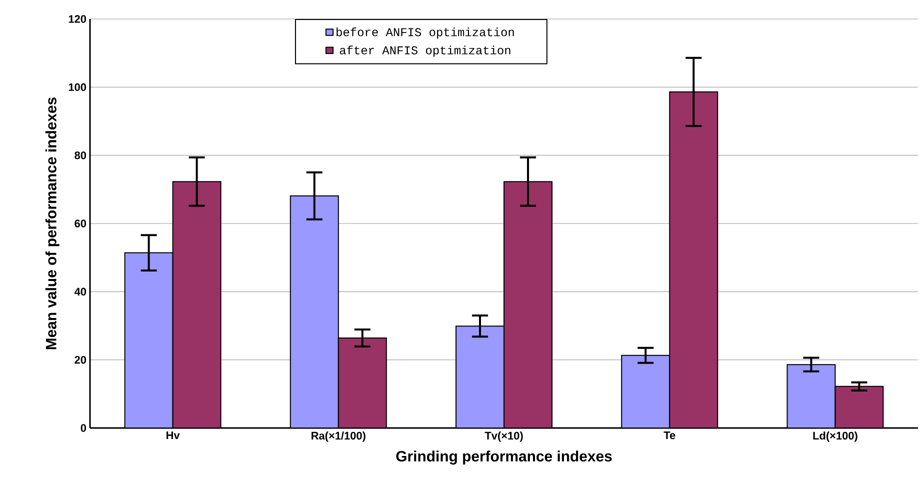 This screenshot has height=499, width=919. What do you see at coordinates (80, 155) in the screenshot?
I see `y-tick-label: 80` at bounding box center [80, 155].